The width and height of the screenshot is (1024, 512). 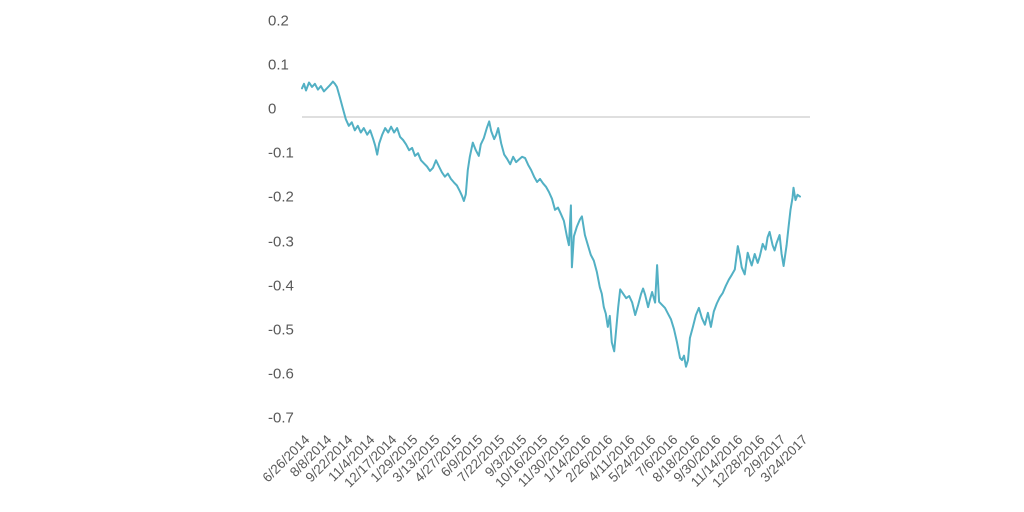 What do you see at coordinates (281, 418) in the screenshot?
I see `y-tick-label: -0.7` at bounding box center [281, 418].